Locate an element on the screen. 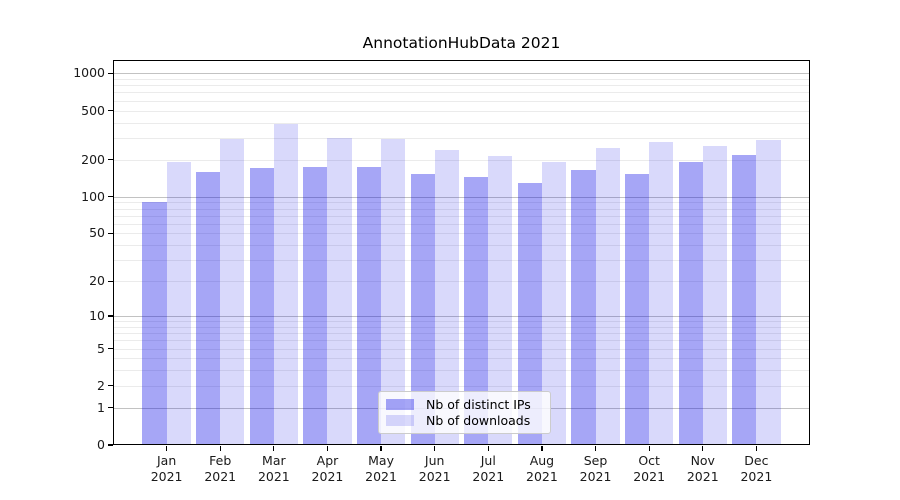  legend-item-downloads: Nb of downloads is located at coordinates (464, 420).